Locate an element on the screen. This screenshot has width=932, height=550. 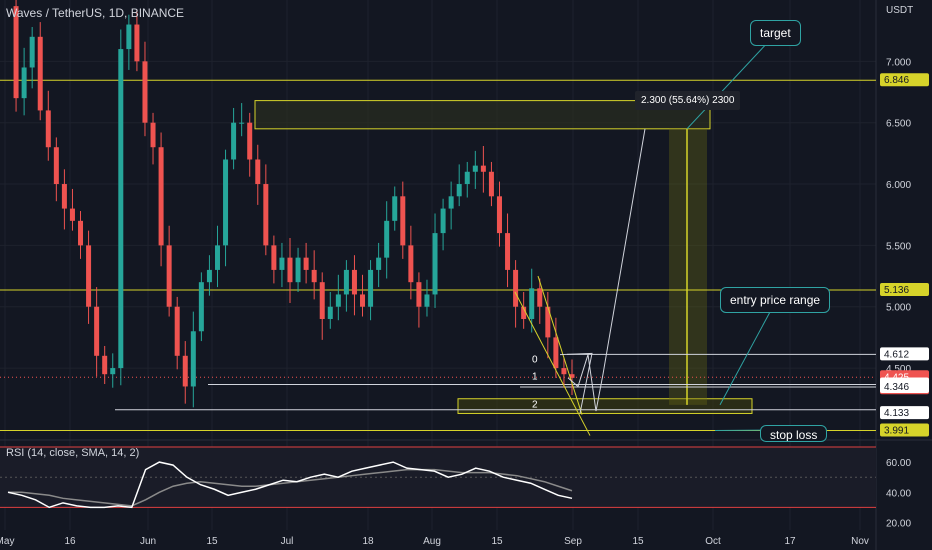
rsi-sma-line is located at coordinates (290, 487).